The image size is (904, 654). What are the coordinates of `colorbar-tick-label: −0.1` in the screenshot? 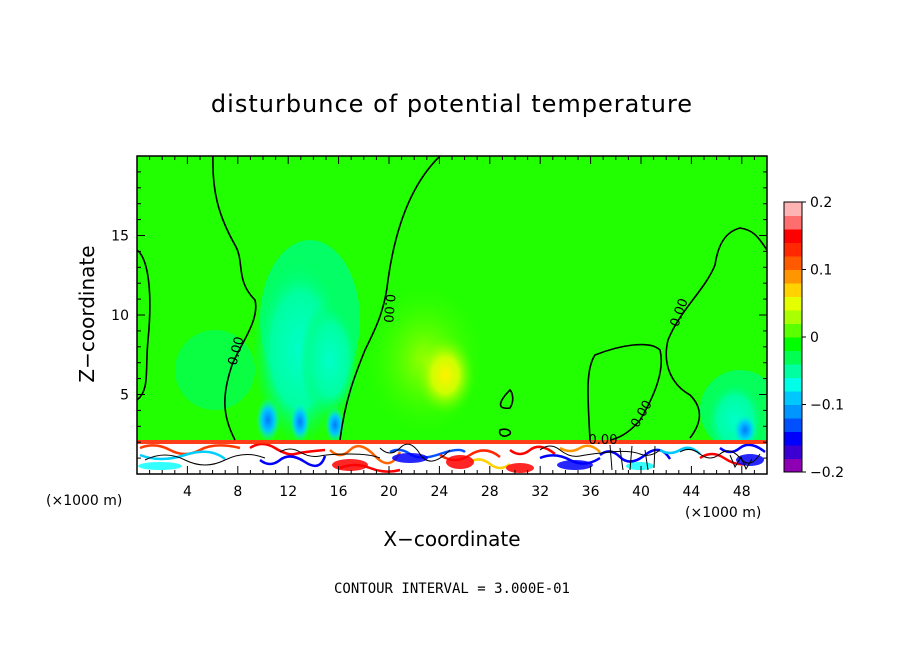 It's located at (827, 406).